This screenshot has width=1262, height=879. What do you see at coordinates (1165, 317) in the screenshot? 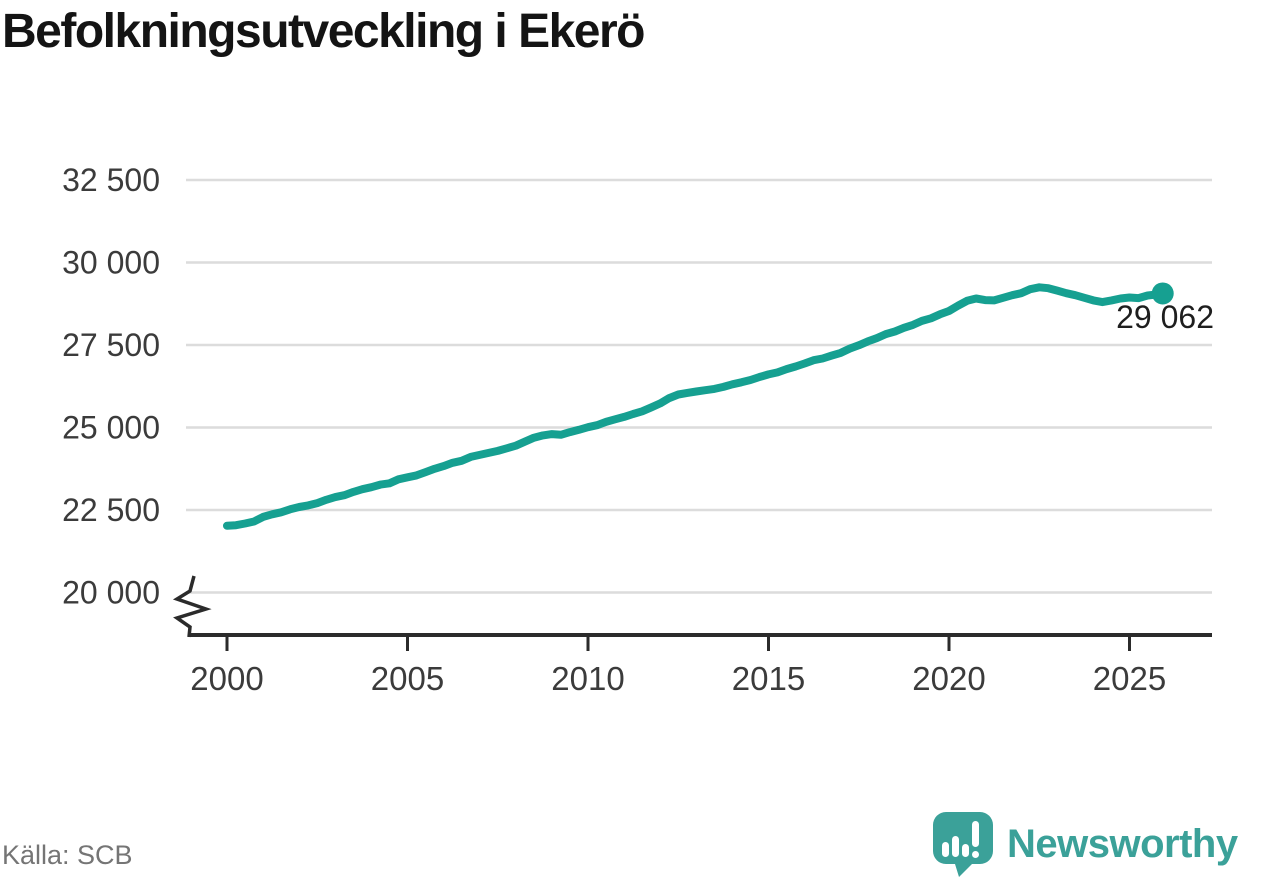
I see `last-value-label: 29 062` at bounding box center [1165, 317].